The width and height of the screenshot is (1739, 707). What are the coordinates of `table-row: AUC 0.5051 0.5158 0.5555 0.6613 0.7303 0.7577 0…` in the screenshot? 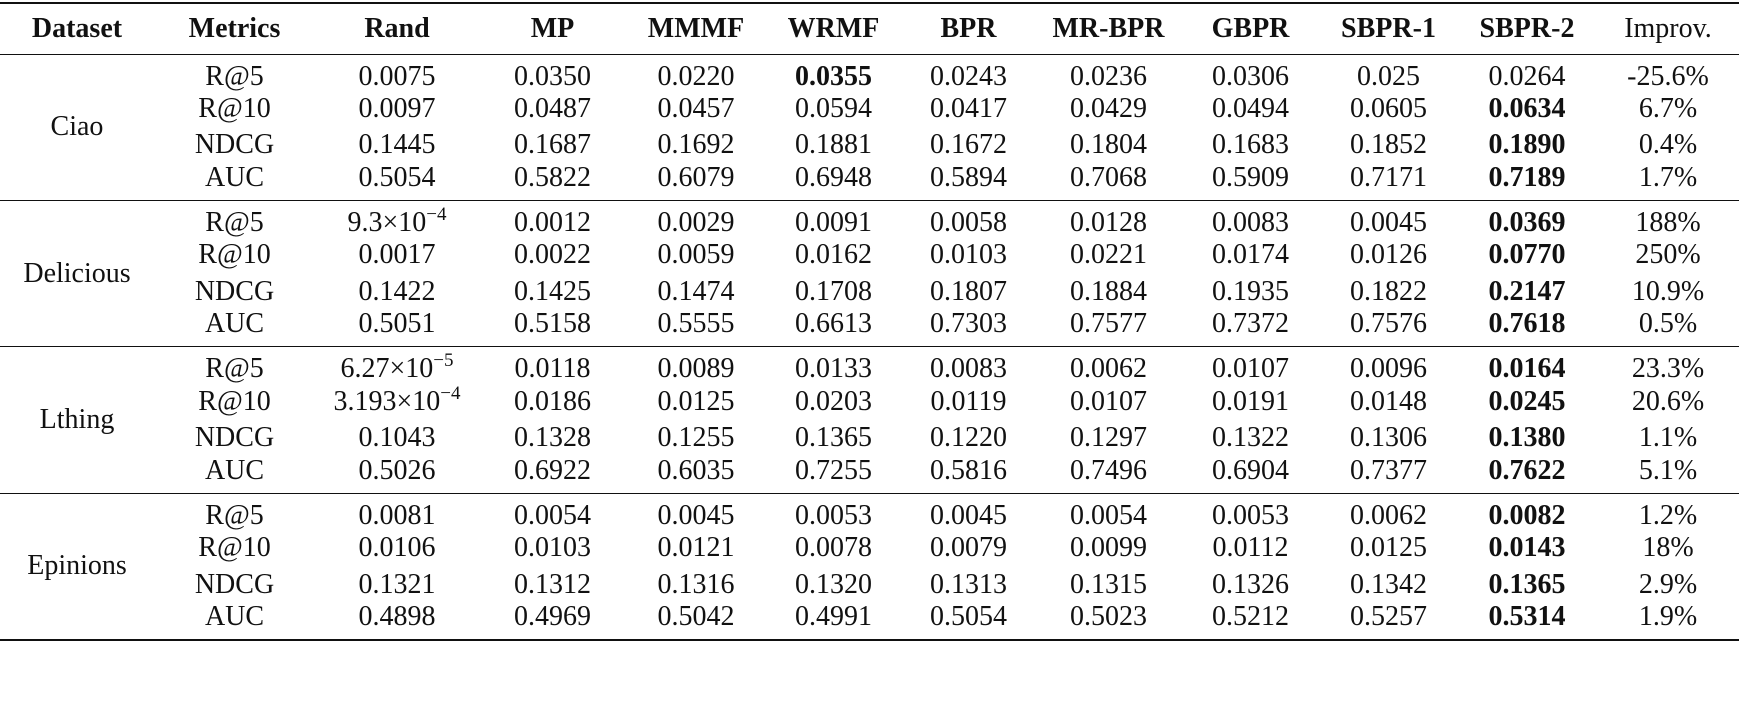 It's located at (869, 329).